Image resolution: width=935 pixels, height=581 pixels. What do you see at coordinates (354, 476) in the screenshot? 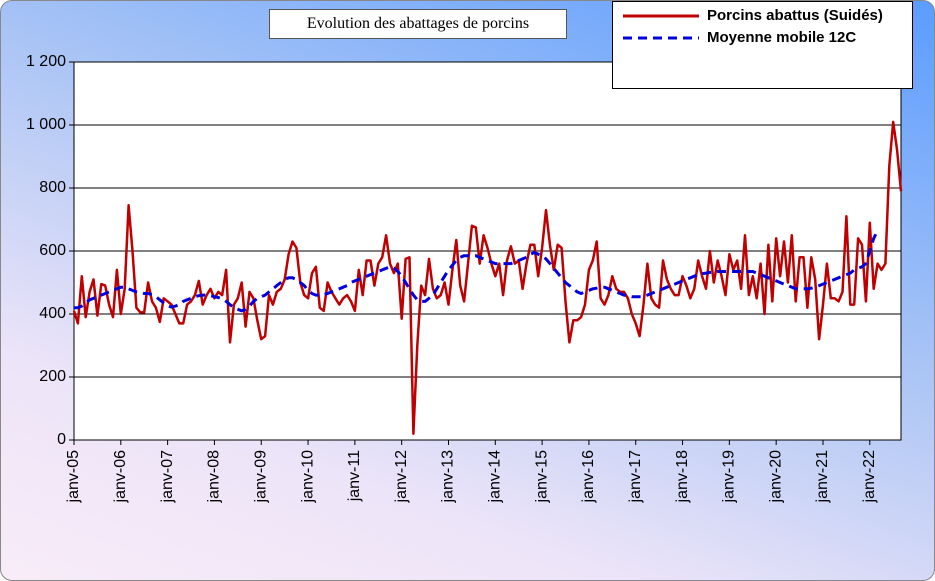
I see `x-tick-label: janv-11` at bounding box center [354, 476].